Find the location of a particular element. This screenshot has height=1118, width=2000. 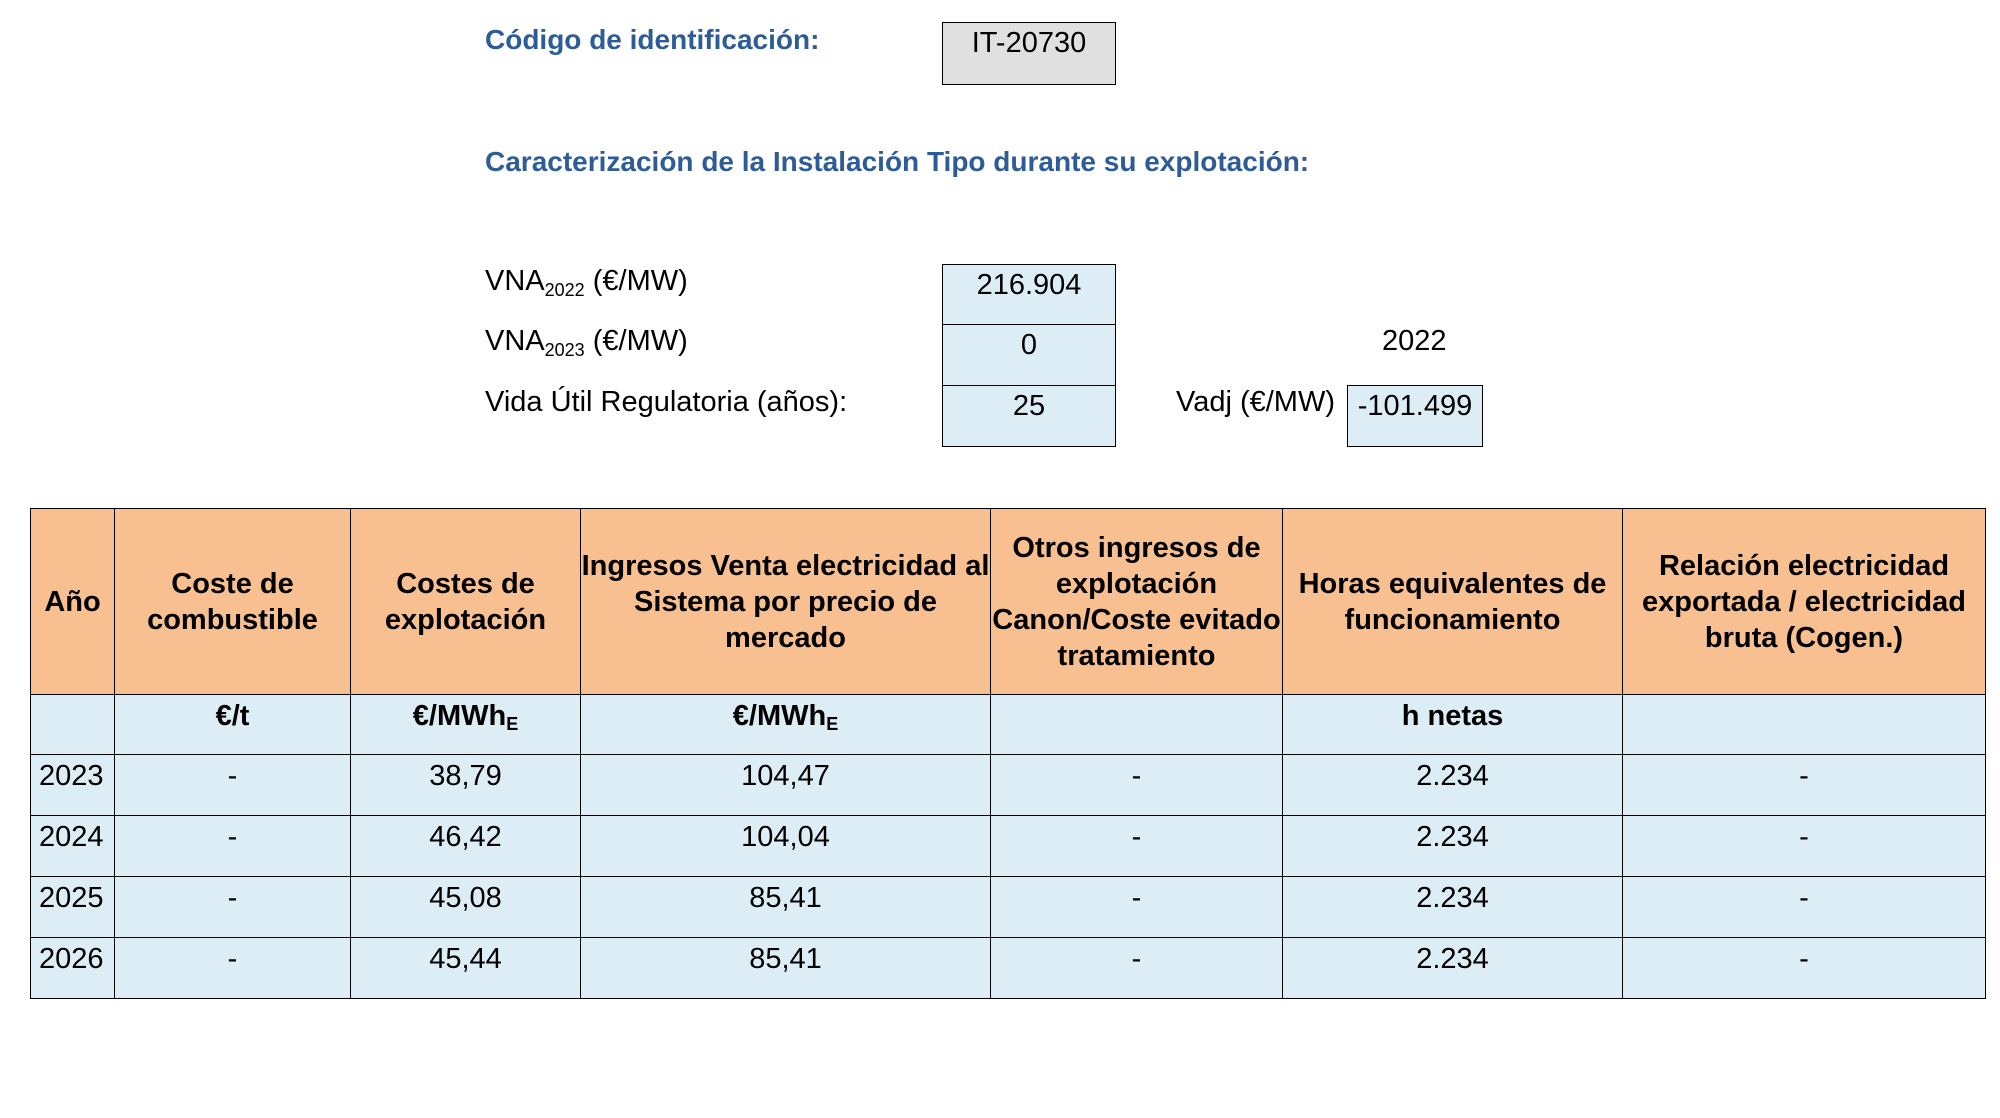

table-row: 2024 - 46,42 104,04 - 2.234 - is located at coordinates (1008, 846).